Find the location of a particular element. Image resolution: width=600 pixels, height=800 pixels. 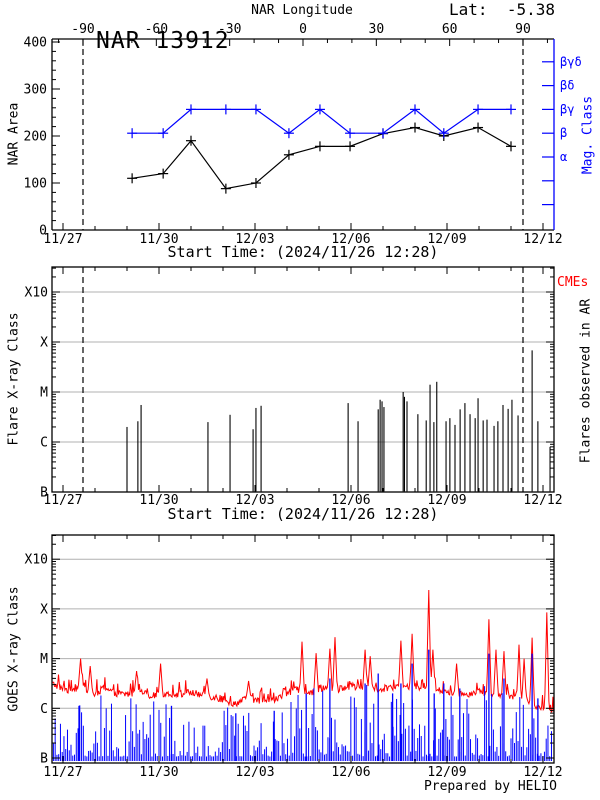

mag-class-axis-label: Mag. Class is located at coordinates (588, 135).